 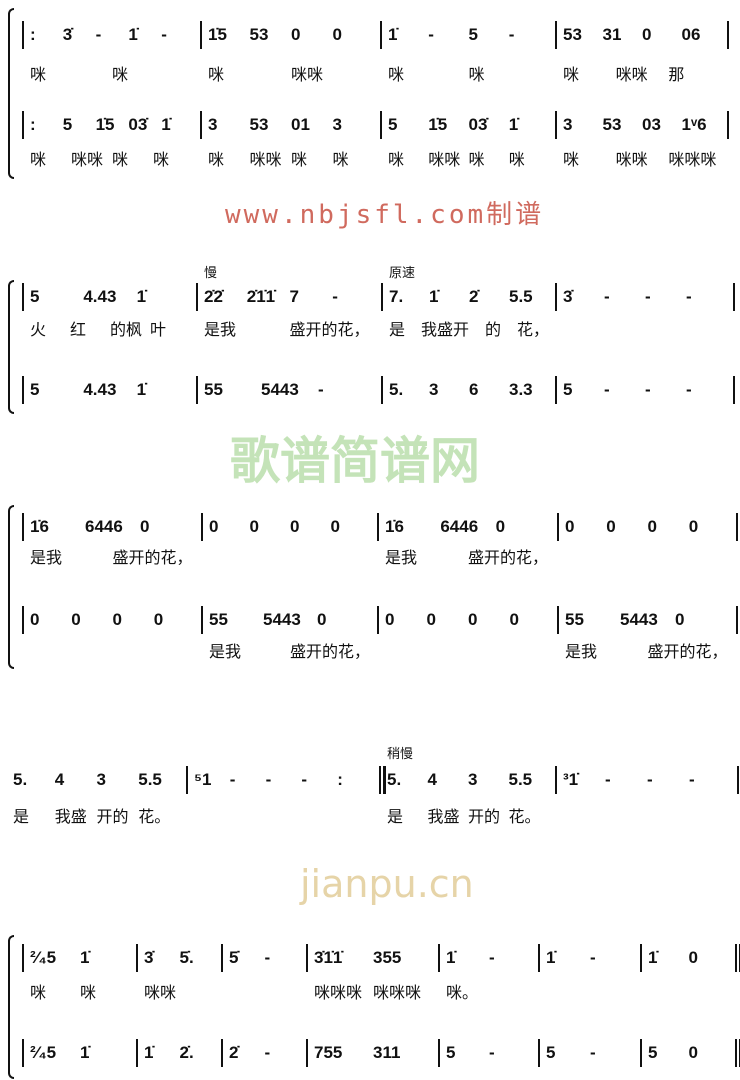 I want to click on note-group: 2̇2̇, so click(x=213, y=296).